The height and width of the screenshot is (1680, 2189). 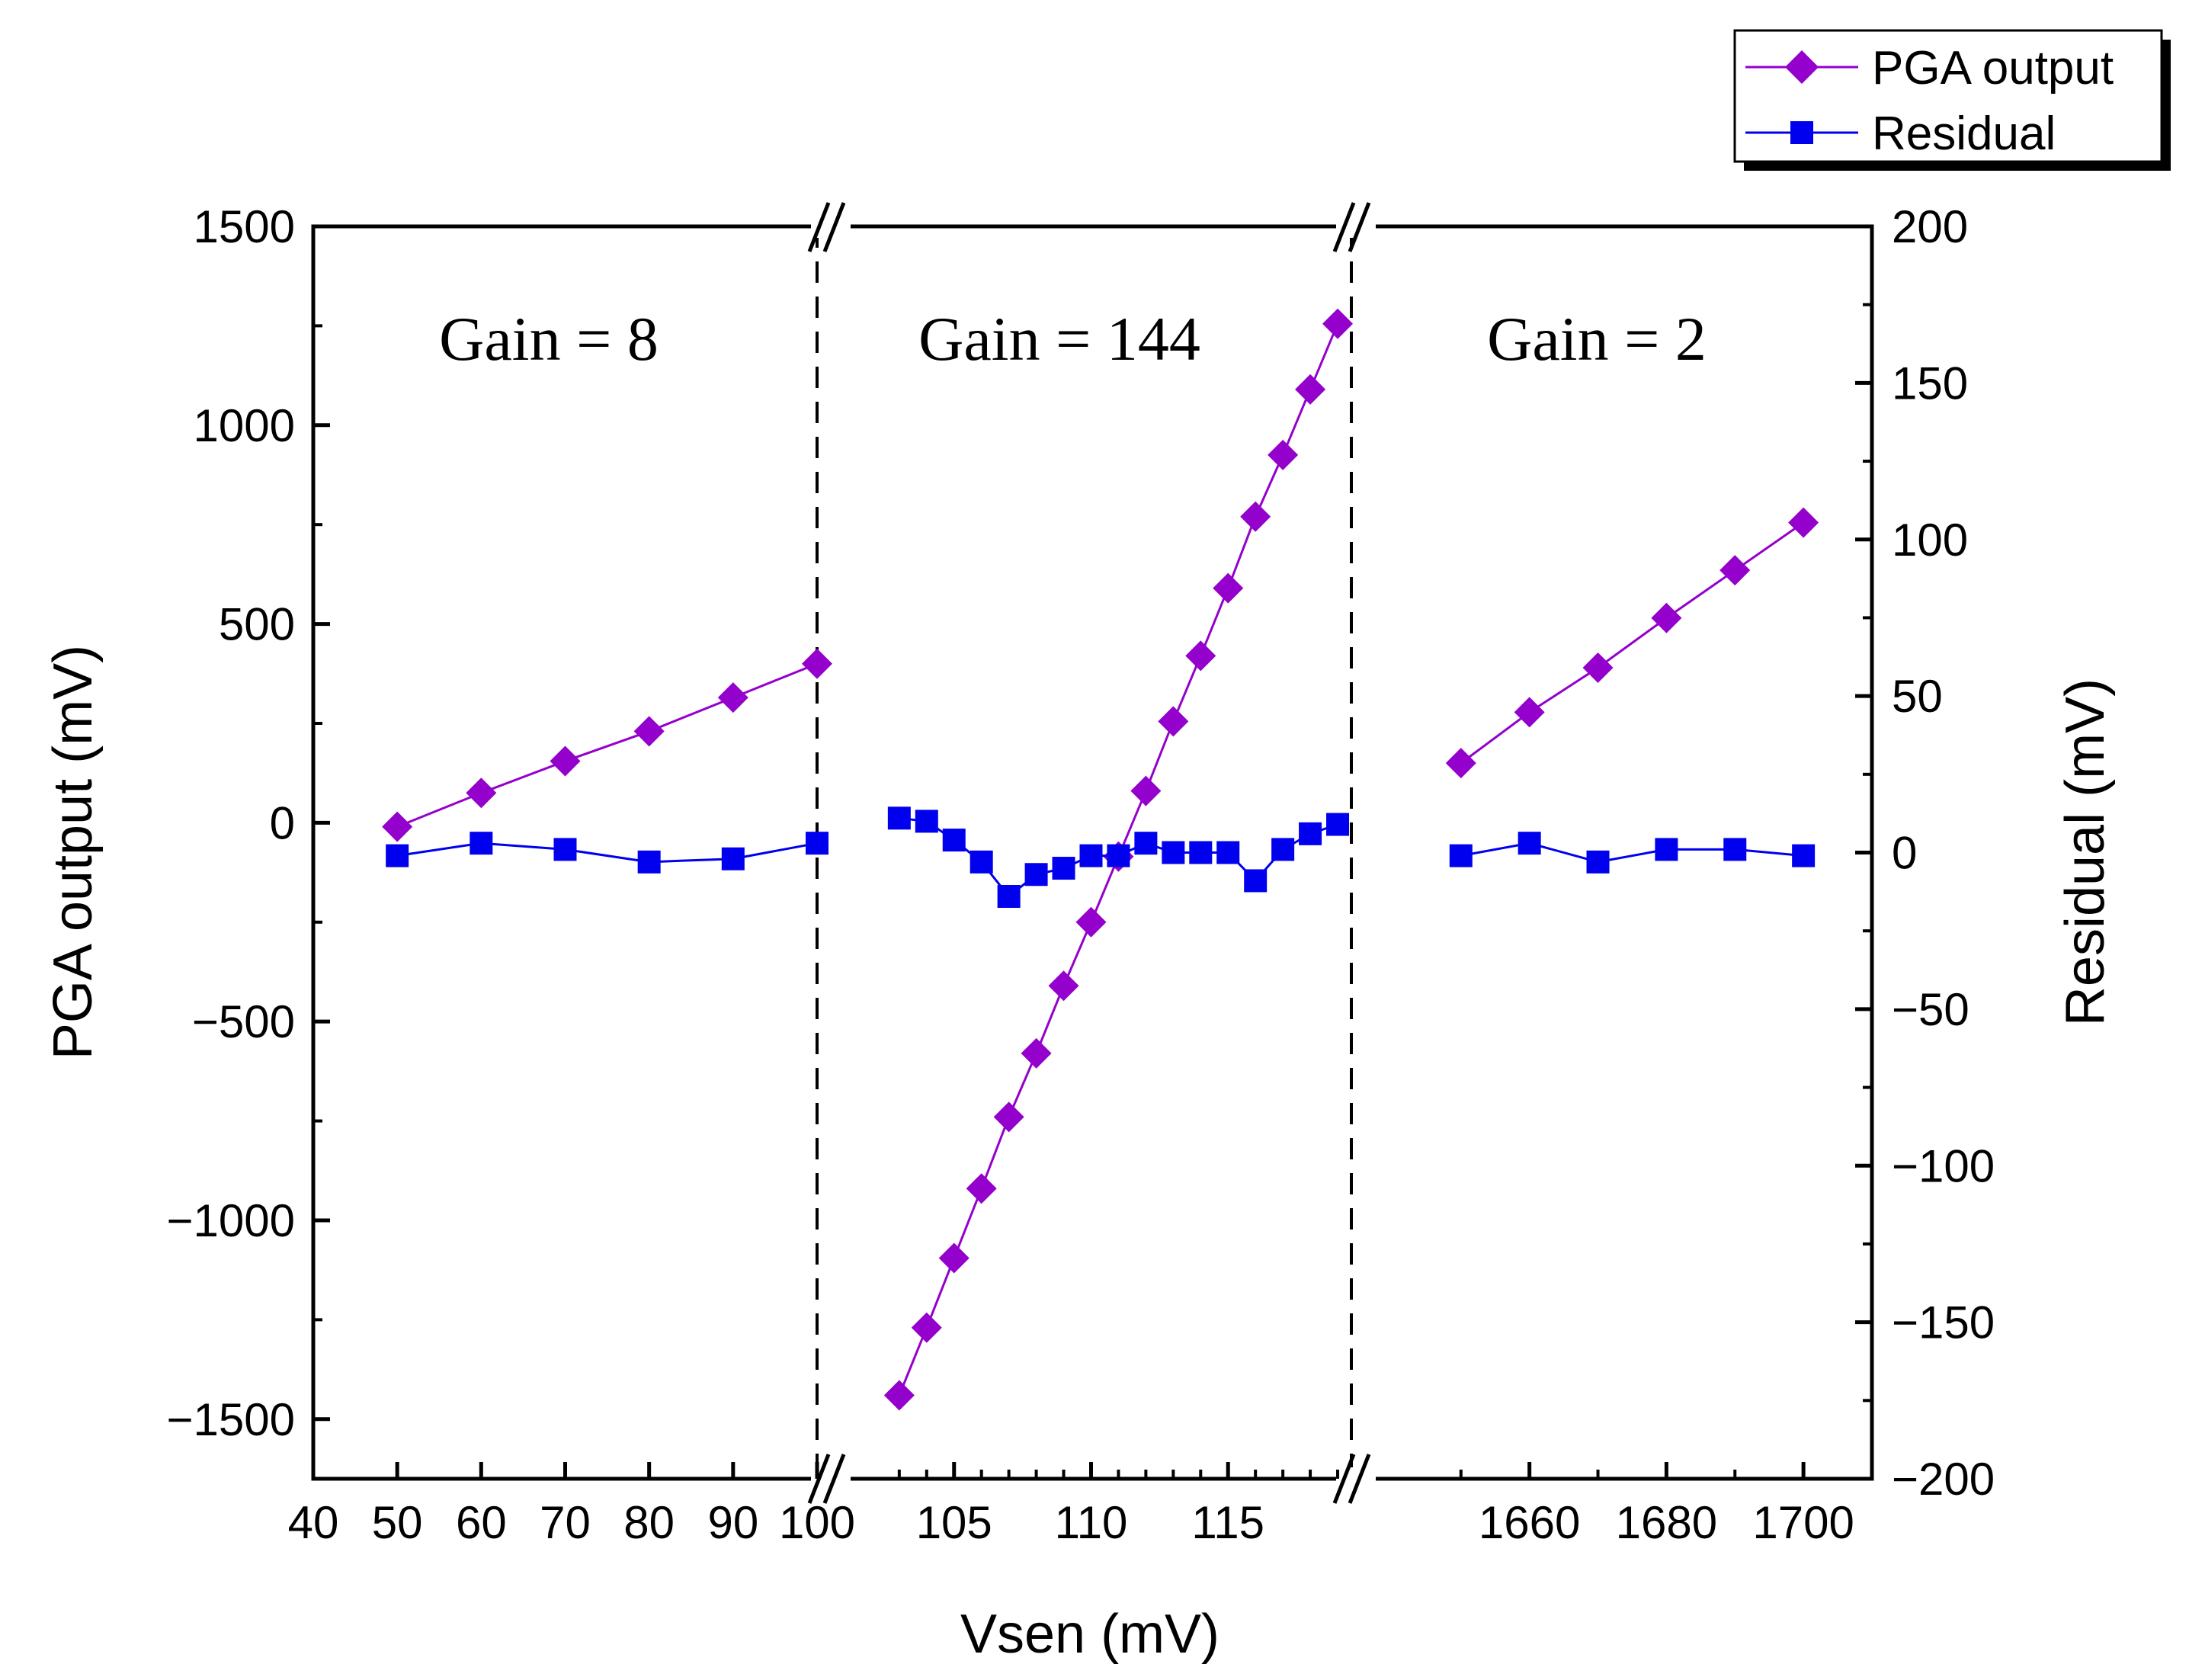 What do you see at coordinates (1904, 853) in the screenshot?
I see `y2-tick-label: 0` at bounding box center [1904, 853].